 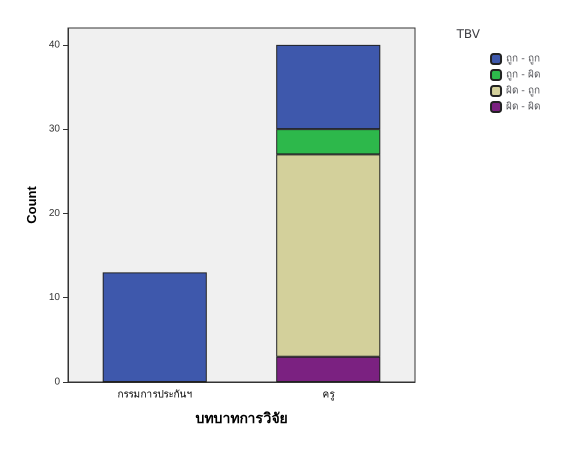 I want to click on legend-label: ผิด - ถูก, so click(x=523, y=91).